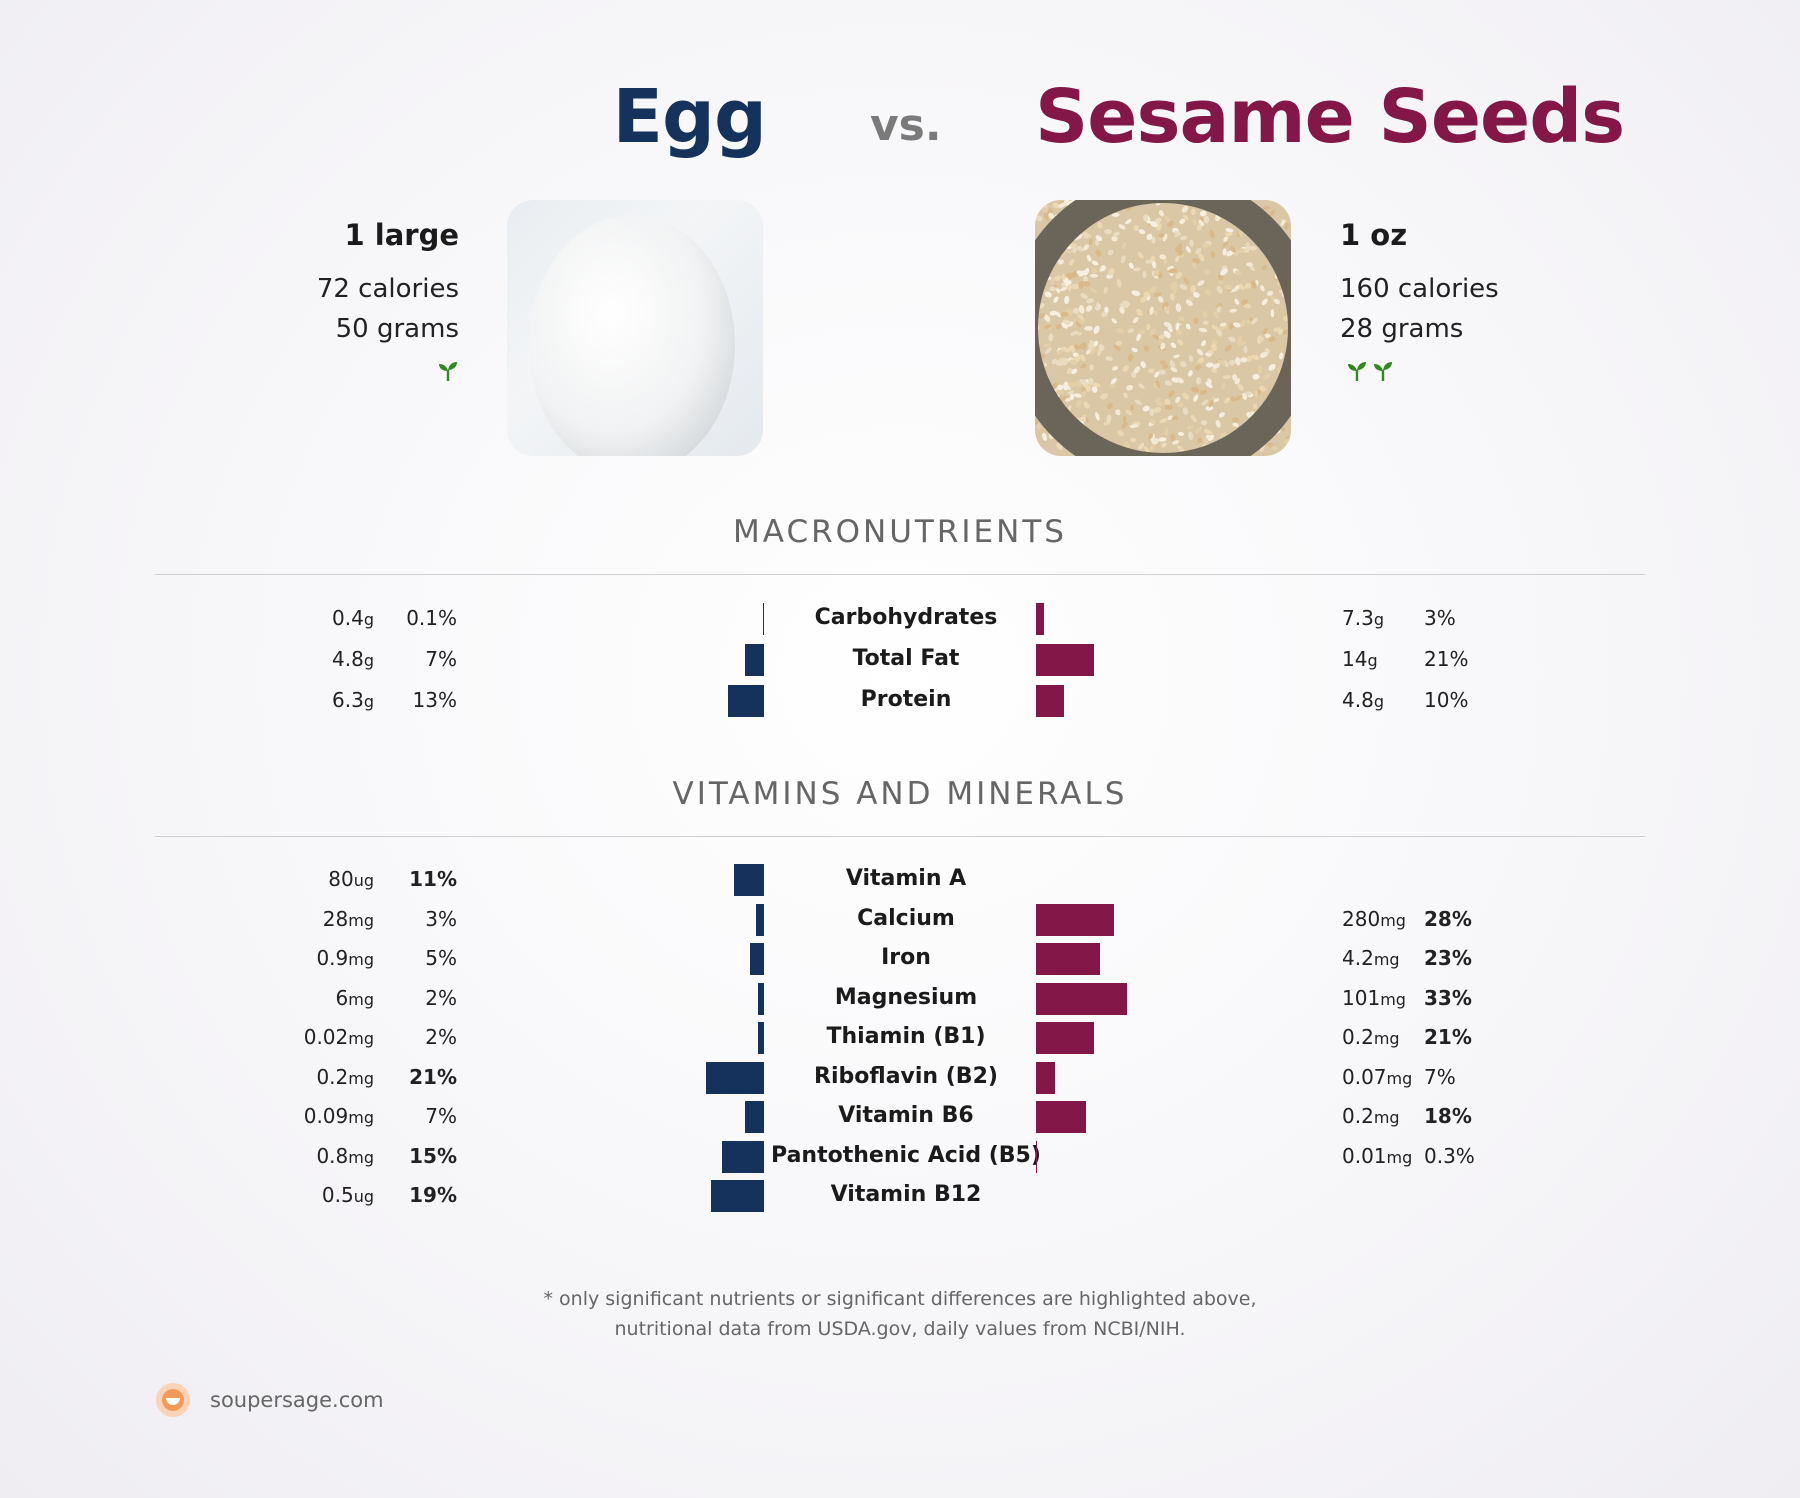 This screenshot has height=1498, width=1800. What do you see at coordinates (906, 997) in the screenshot?
I see `nutrient-label-magnesium: Magnesium` at bounding box center [906, 997].